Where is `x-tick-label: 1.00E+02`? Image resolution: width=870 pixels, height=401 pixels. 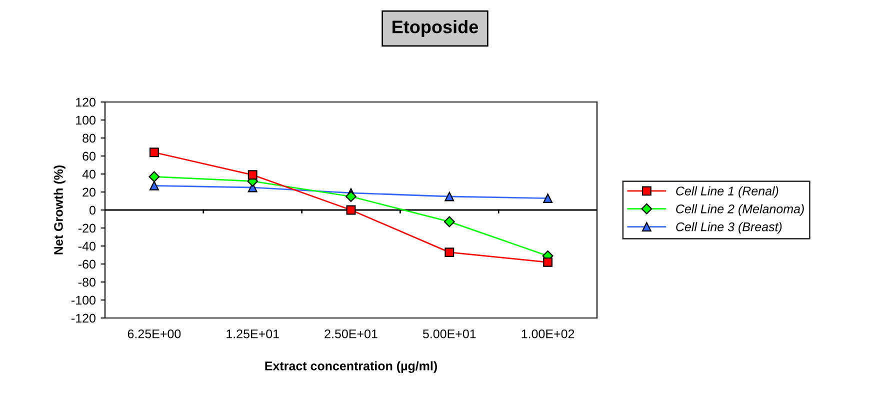 x-tick-label: 1.00E+02 is located at coordinates (548, 333).